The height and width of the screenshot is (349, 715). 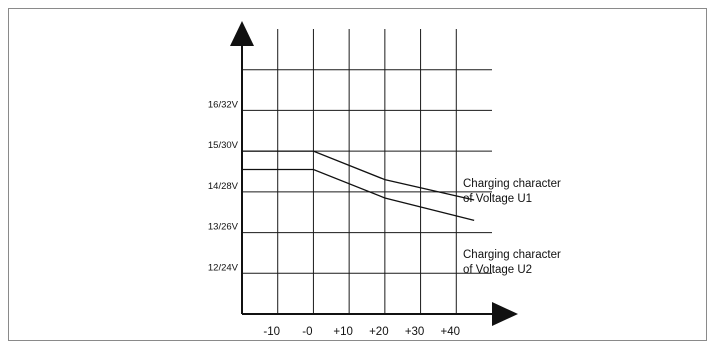 What do you see at coordinates (223, 104) in the screenshot?
I see `y-tick-label: 16/32V` at bounding box center [223, 104].